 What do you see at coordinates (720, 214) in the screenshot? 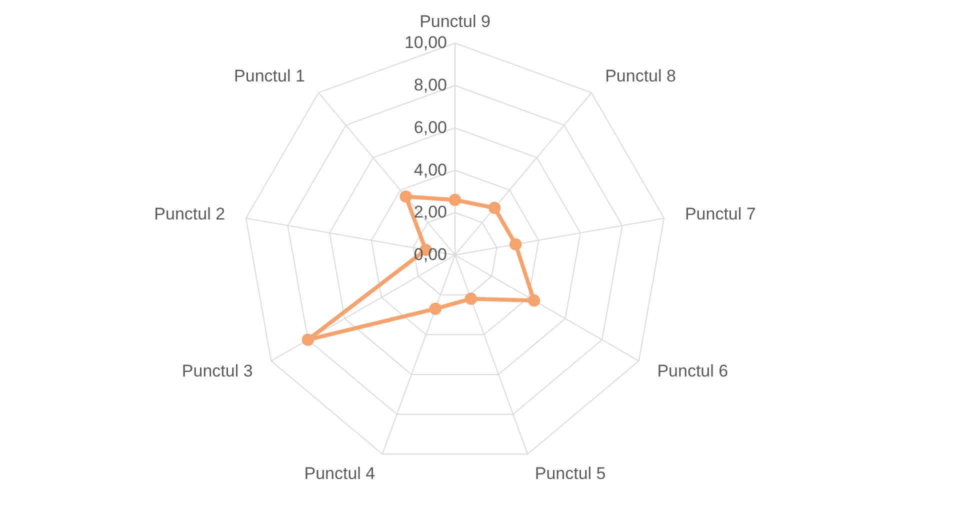
I see `spoke-label: Punctul 7` at bounding box center [720, 214].